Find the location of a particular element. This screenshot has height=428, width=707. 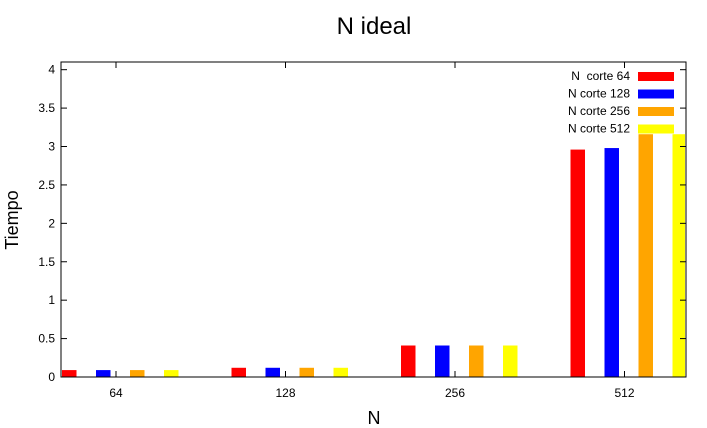

x-tick-label: 64 is located at coordinates (116, 393).